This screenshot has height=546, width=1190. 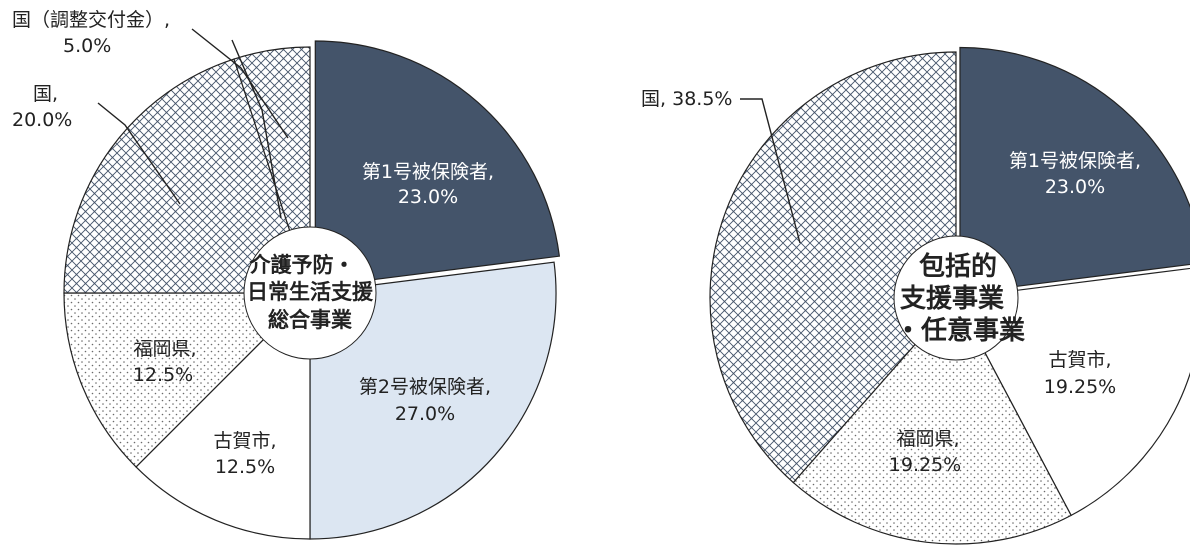 I want to click on left-label-first-name: 第1号被保険者,, so click(x=428, y=172).